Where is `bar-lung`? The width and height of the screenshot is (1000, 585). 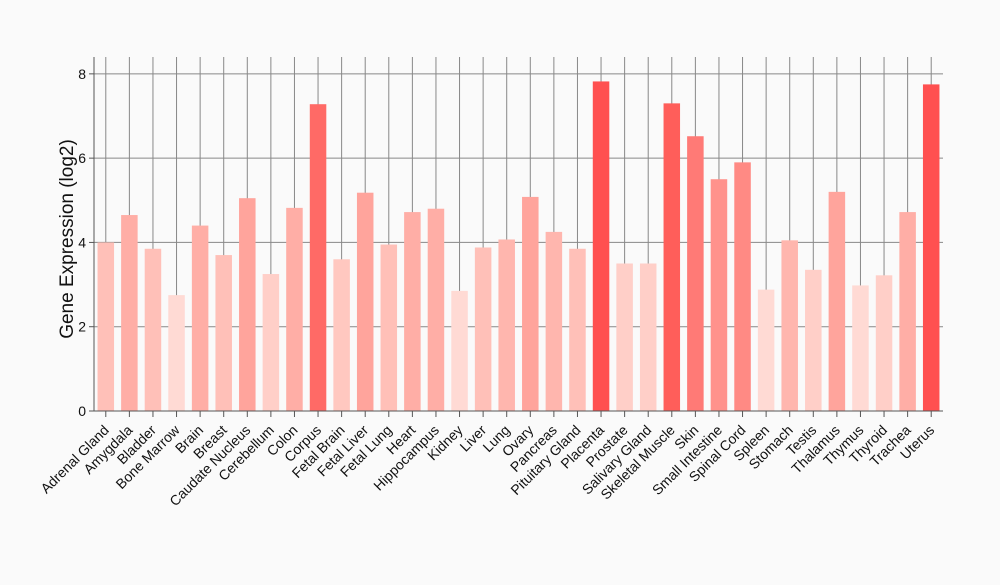 bar-lung is located at coordinates (506, 325).